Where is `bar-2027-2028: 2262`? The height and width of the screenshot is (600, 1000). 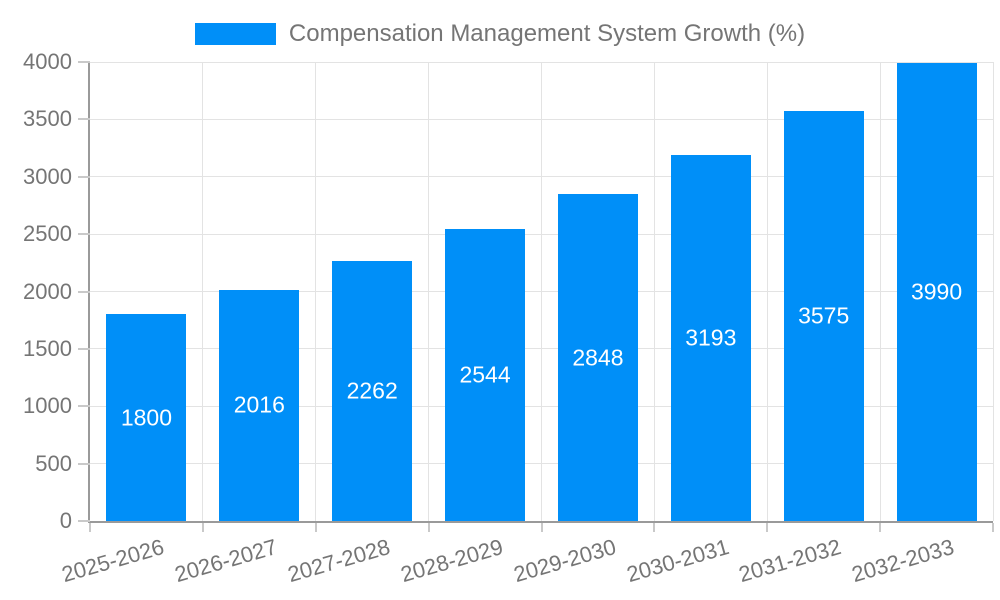
bar-2027-2028: 2262 is located at coordinates (372, 391).